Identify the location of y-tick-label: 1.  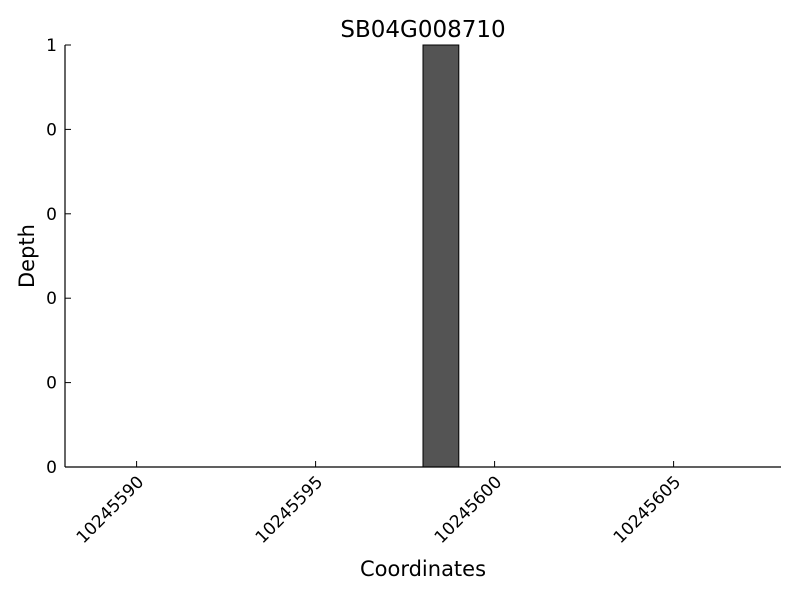
(51, 46).